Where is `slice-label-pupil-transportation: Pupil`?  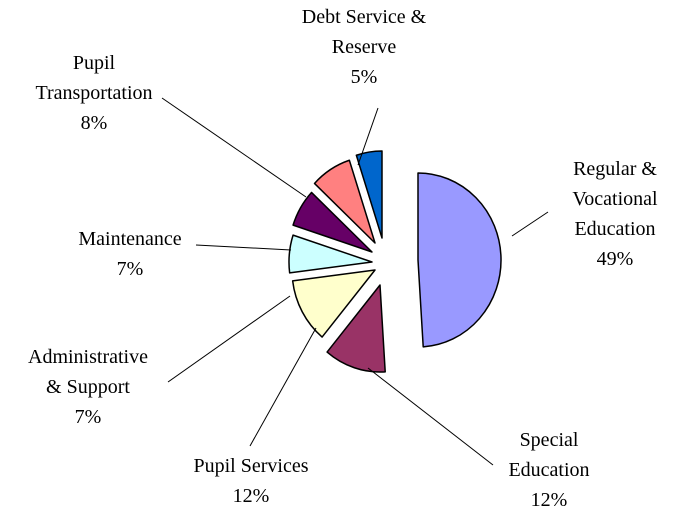
slice-label-pupil-transportation: Pupil is located at coordinates (94, 63).